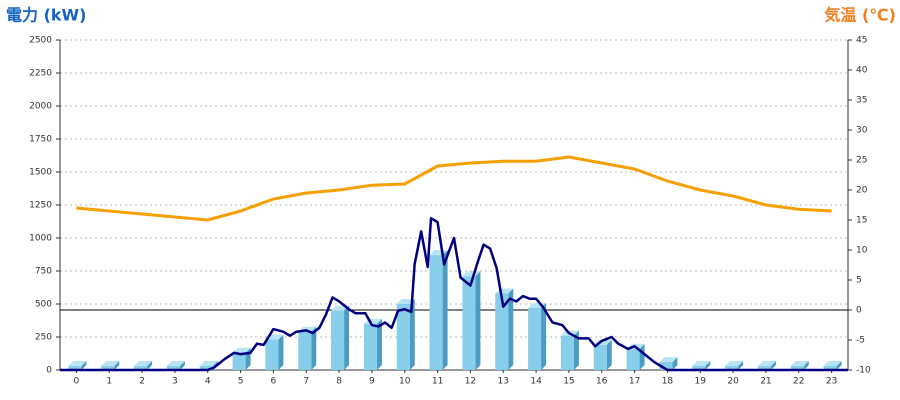 The height and width of the screenshot is (400, 900). What do you see at coordinates (536, 382) in the screenshot?
I see `x-tick-label: 14` at bounding box center [536, 382].